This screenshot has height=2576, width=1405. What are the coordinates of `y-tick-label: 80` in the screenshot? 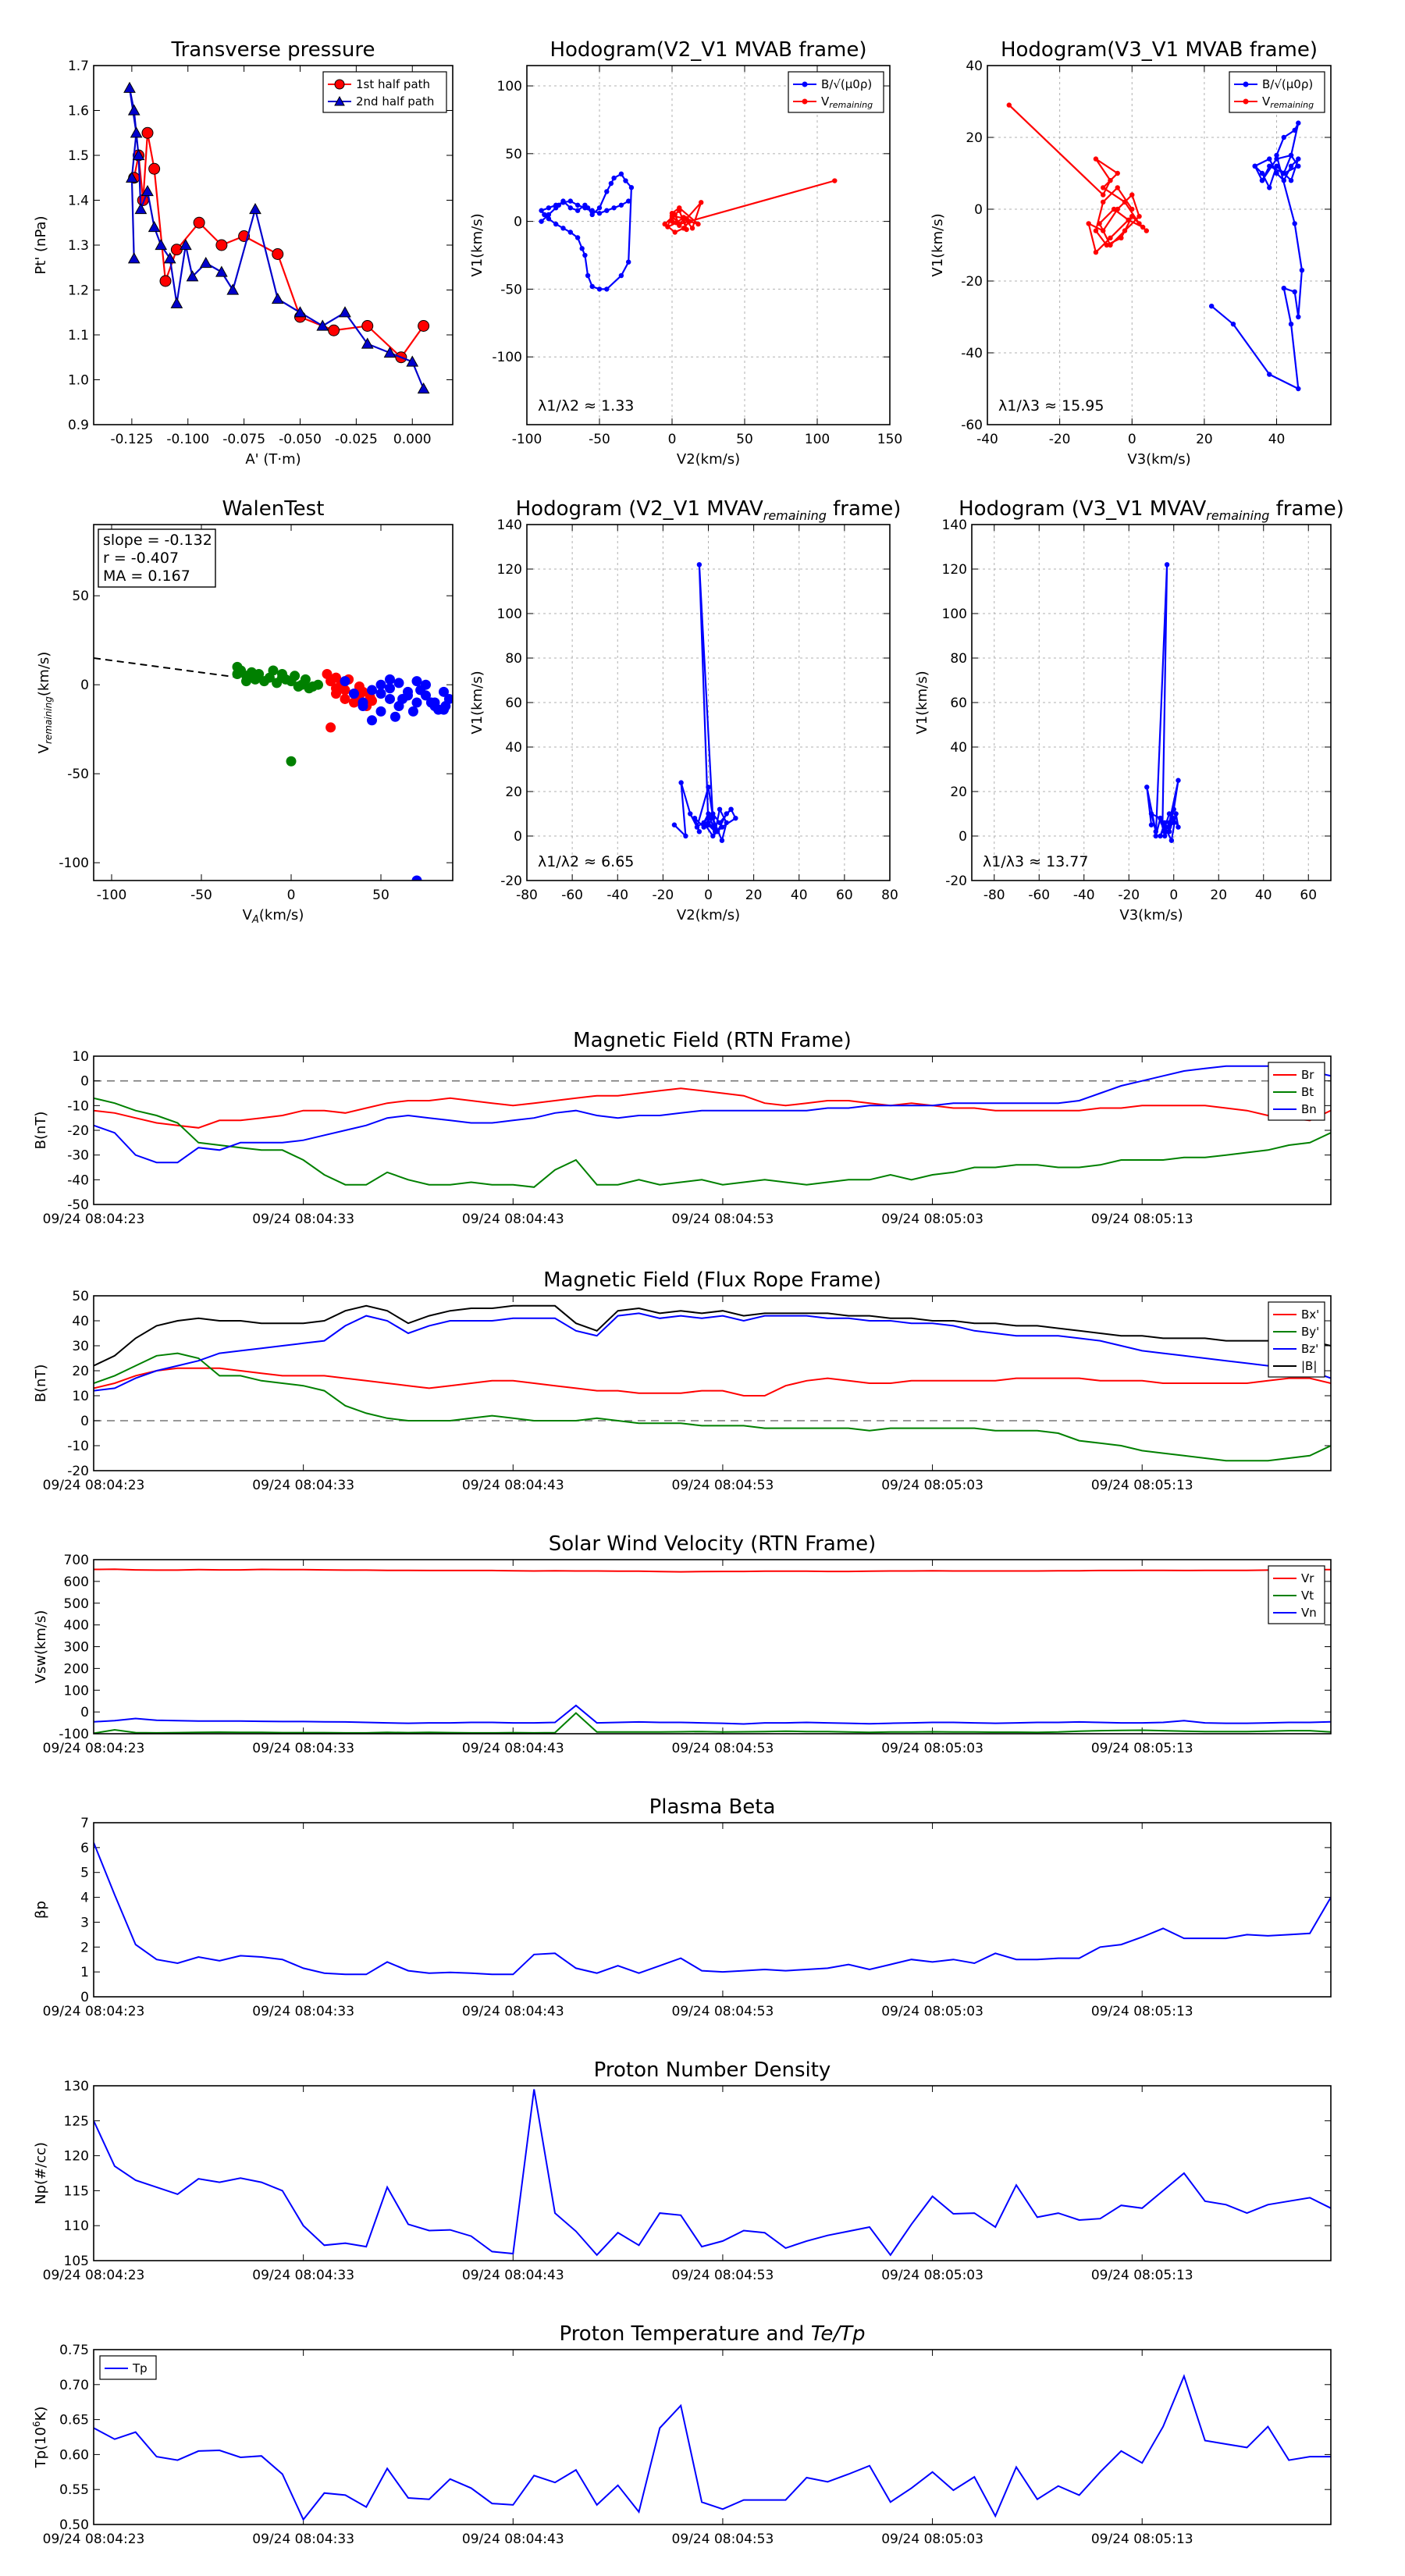 It's located at (513, 659).